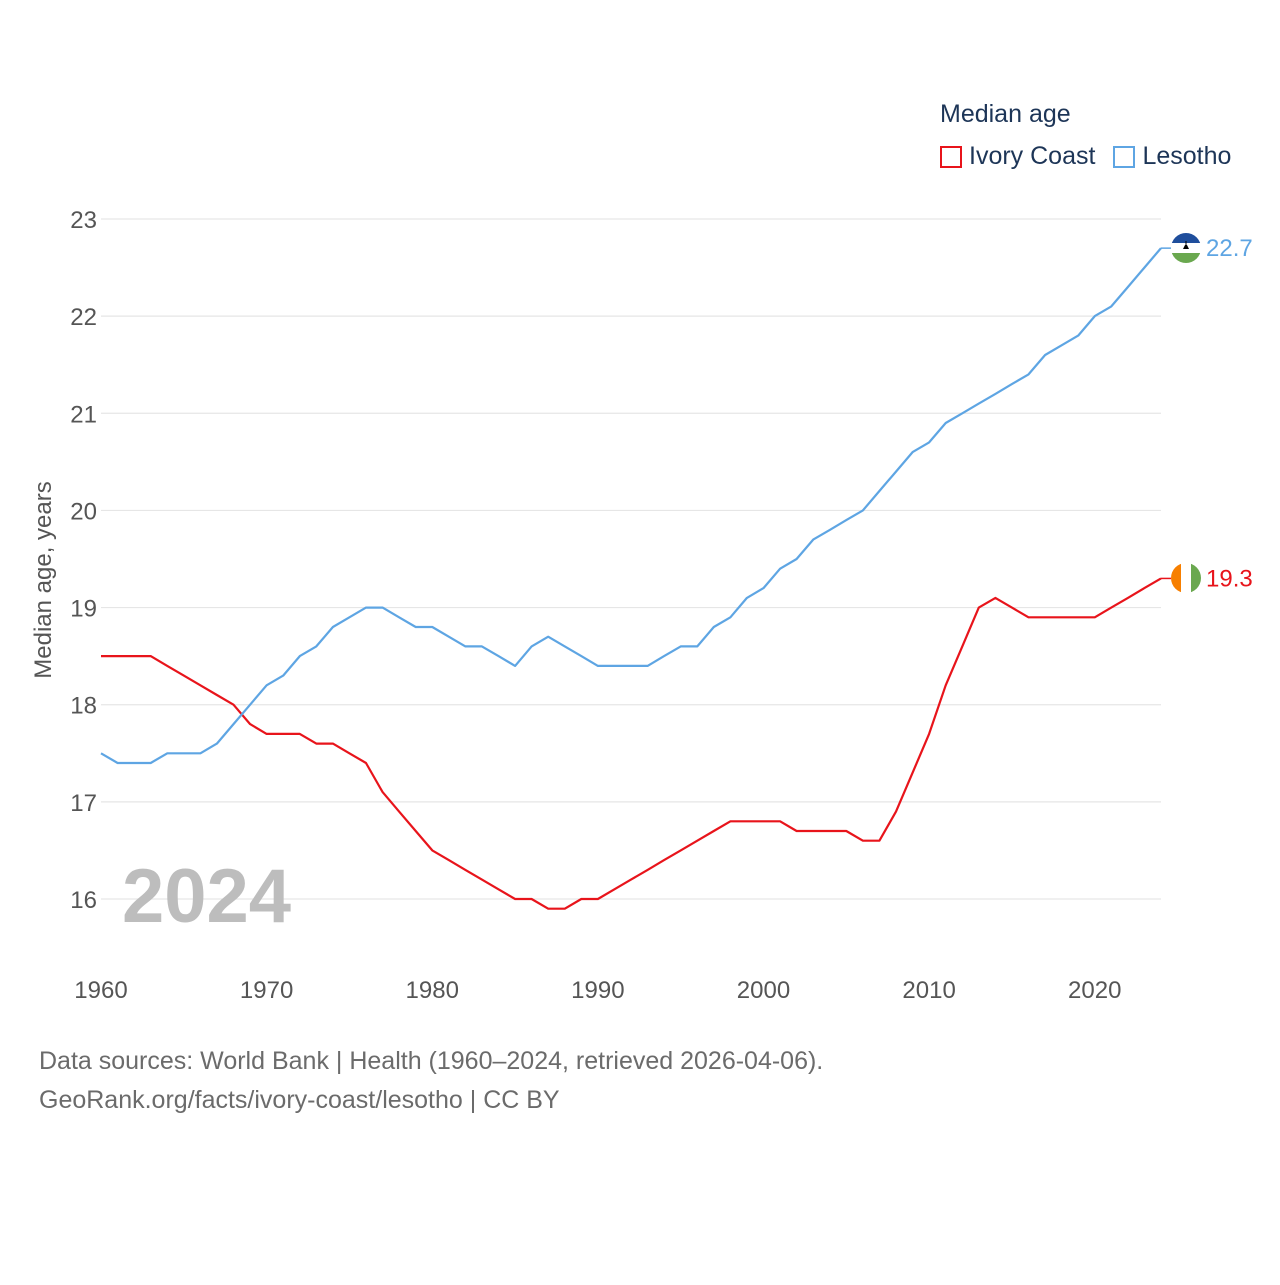  I want to click on y-tick-label: 16, so click(83, 900).